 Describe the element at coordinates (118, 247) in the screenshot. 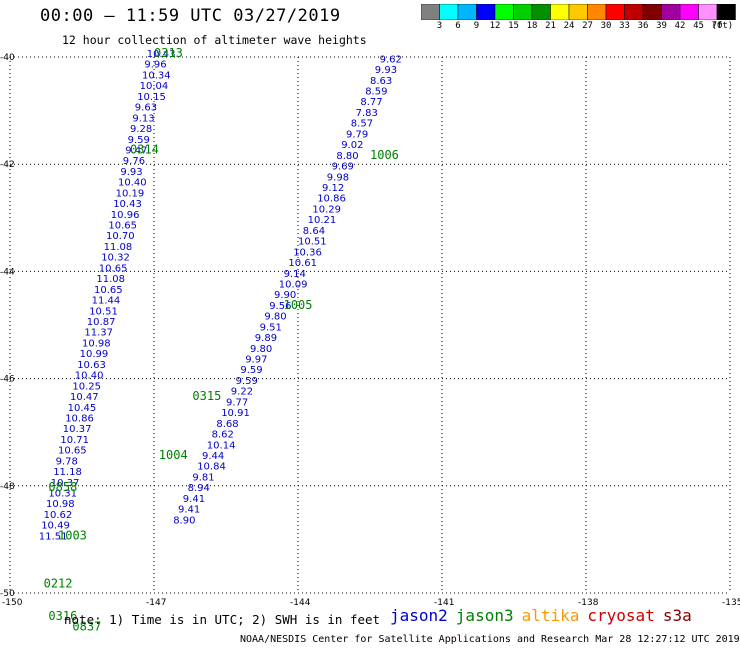

I see `wave-height-label: 11.08` at that location.